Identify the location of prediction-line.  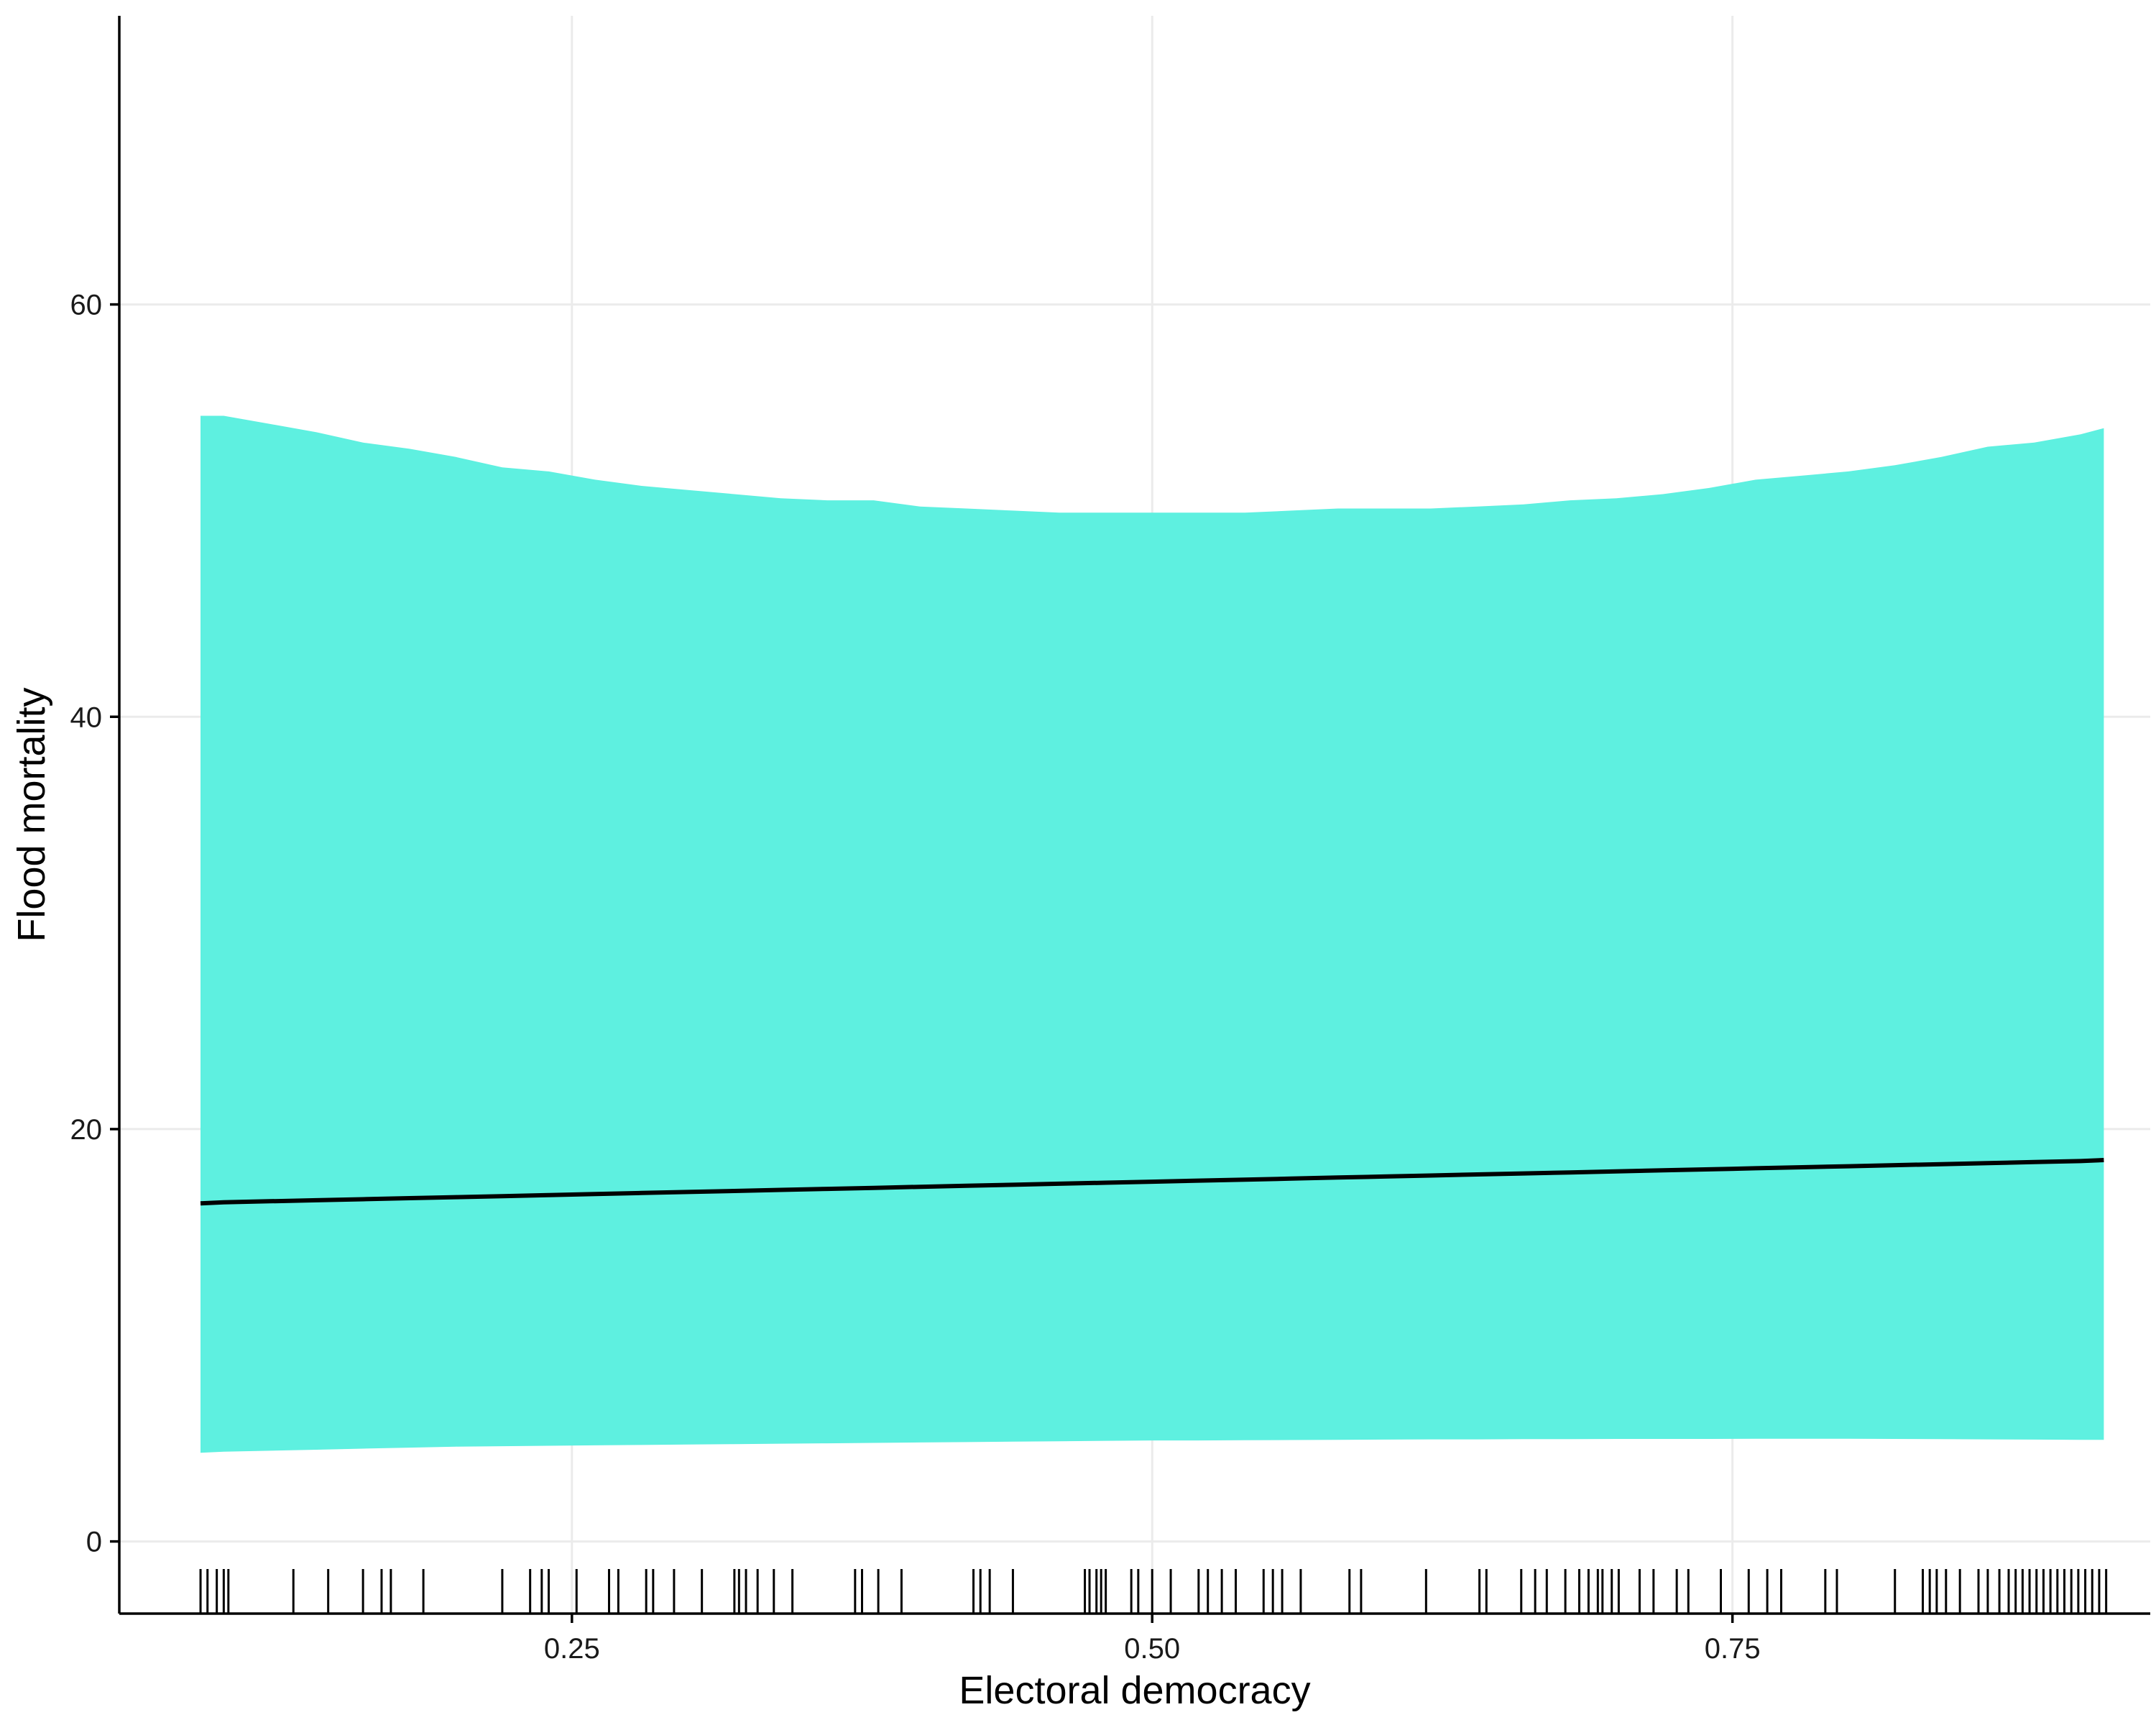
(1152, 1182).